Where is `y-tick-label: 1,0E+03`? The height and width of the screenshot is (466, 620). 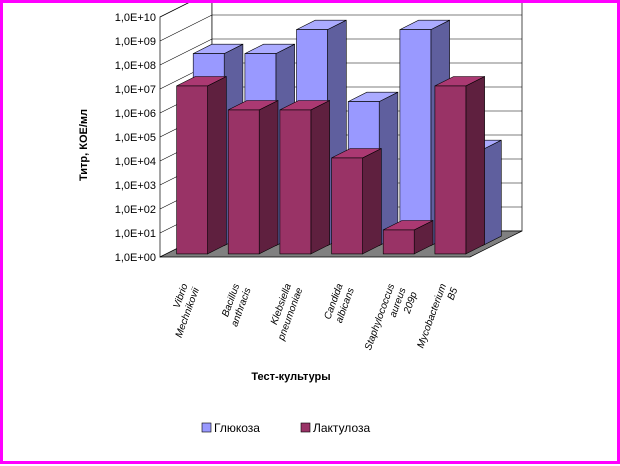
y-tick-label: 1,0E+03 is located at coordinates (135, 186).